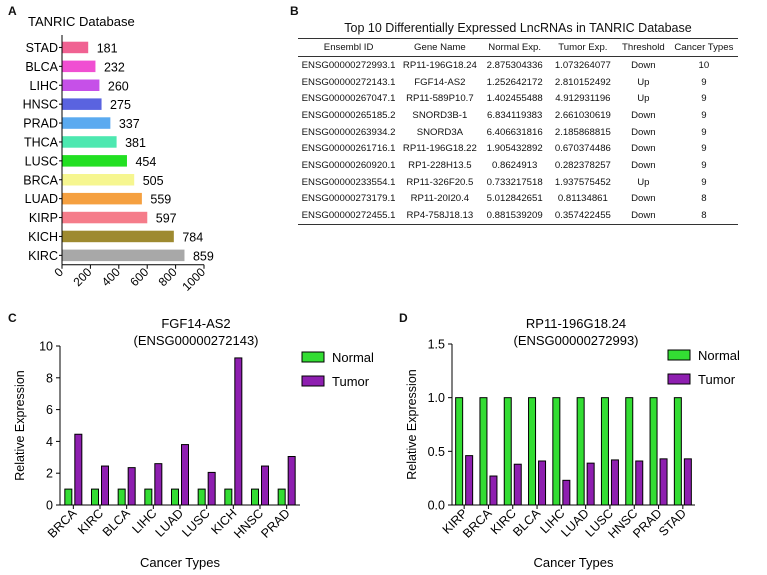  Describe the element at coordinates (629, 451) in the screenshot. I see `bar-normal-hnsc` at that location.